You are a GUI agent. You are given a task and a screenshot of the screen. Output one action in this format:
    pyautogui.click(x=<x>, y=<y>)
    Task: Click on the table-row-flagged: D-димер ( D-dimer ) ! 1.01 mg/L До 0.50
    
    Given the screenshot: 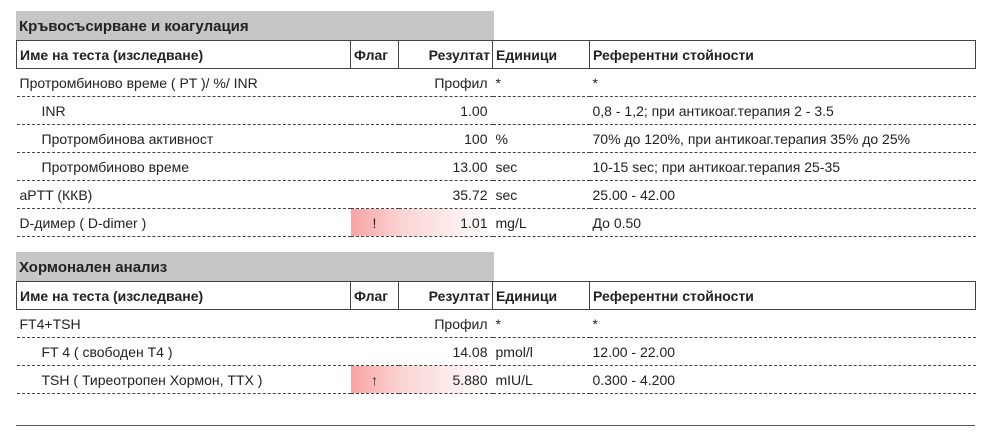 What is the action you would take?
    pyautogui.click(x=496, y=222)
    